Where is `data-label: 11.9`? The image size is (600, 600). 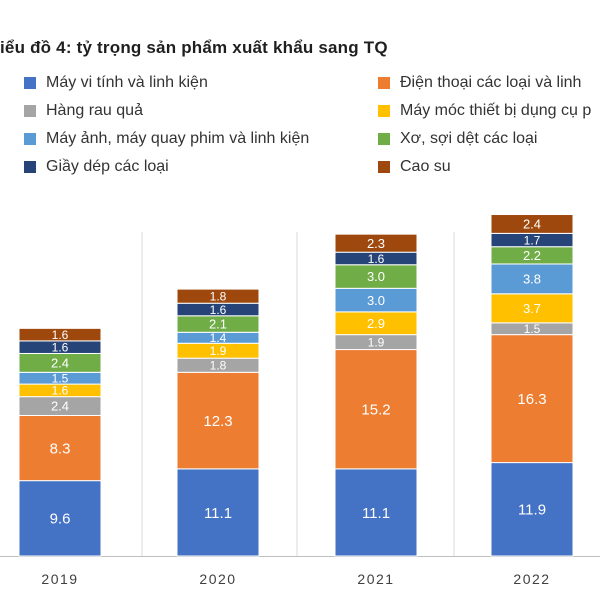
data-label: 11.9 is located at coordinates (532, 510).